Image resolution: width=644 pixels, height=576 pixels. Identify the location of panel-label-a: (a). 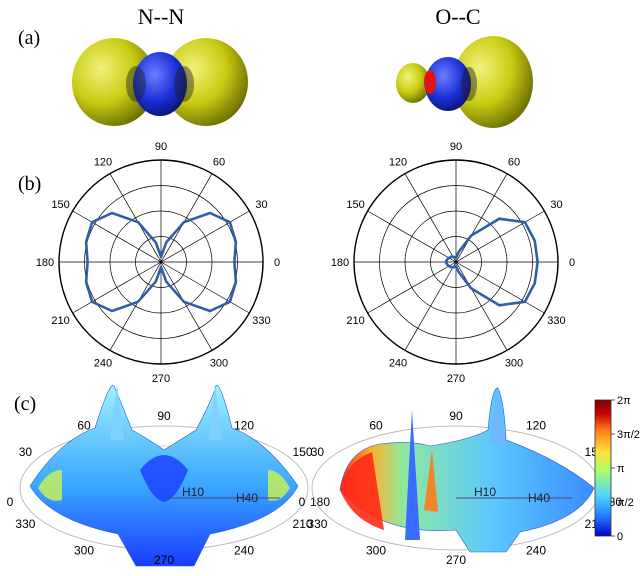
(29, 38).